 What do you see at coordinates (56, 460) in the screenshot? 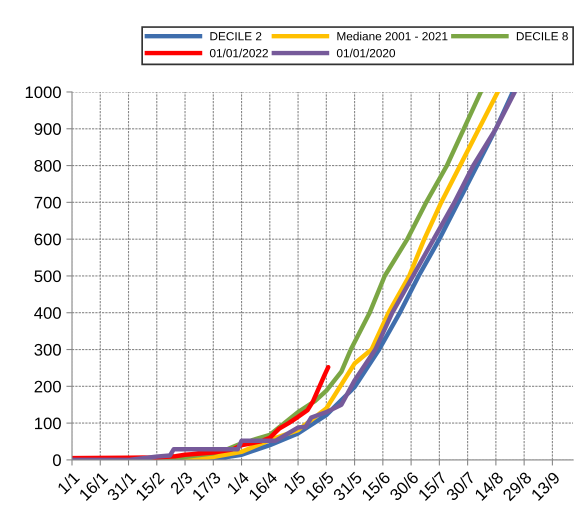
I see `y-tick-label: 0` at bounding box center [56, 460].